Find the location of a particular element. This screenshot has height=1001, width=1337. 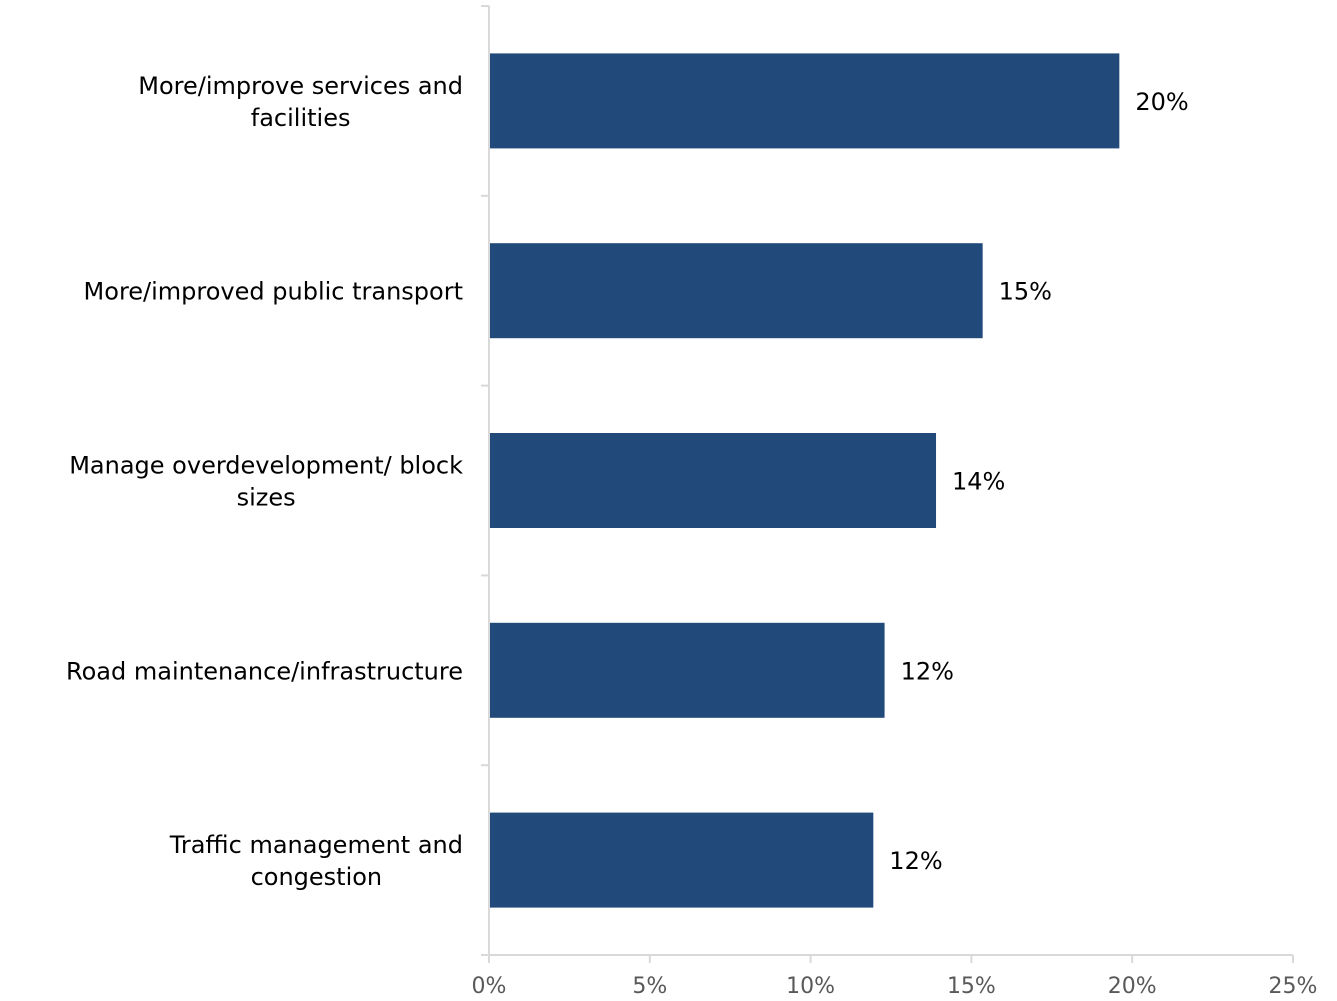

category-label-line: Traffic management and is located at coordinates (316, 845).